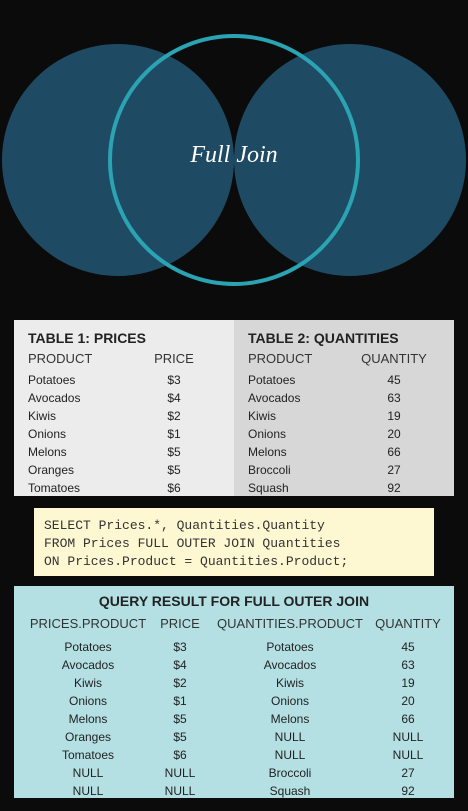 The image size is (468, 811). I want to click on header-quantities-product: QUANTITIES.PRODUCT, so click(290, 623).